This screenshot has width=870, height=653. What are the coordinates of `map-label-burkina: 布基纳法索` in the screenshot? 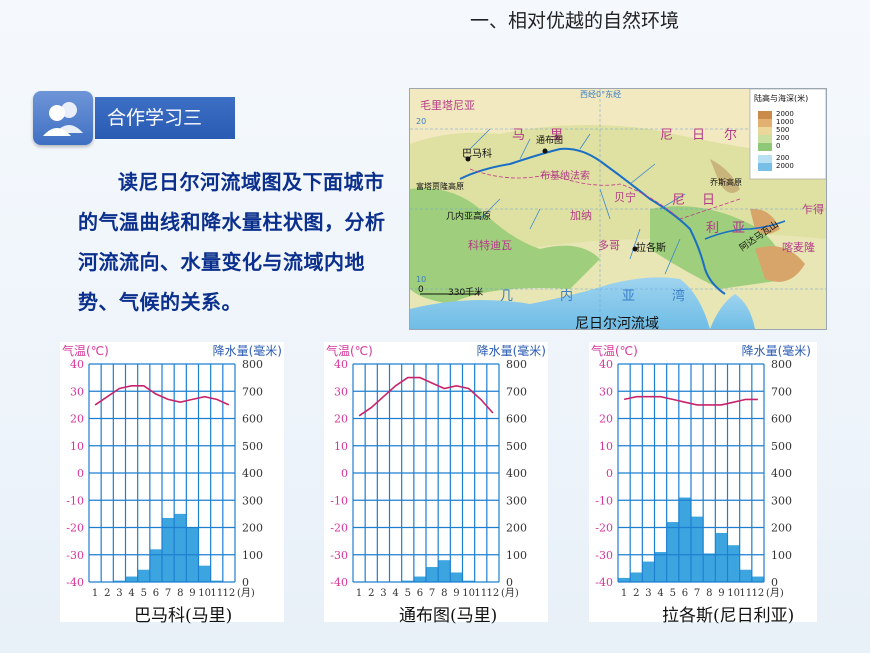 It's located at (565, 176).